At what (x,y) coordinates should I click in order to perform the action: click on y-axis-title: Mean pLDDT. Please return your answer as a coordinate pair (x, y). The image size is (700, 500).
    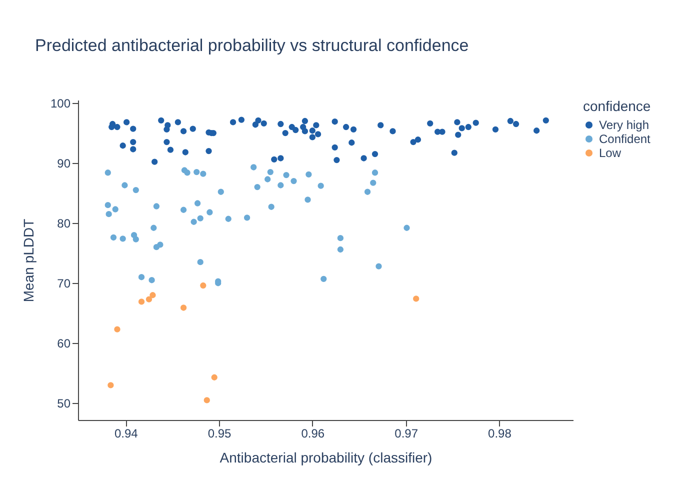
    Looking at the image, I should click on (28, 260).